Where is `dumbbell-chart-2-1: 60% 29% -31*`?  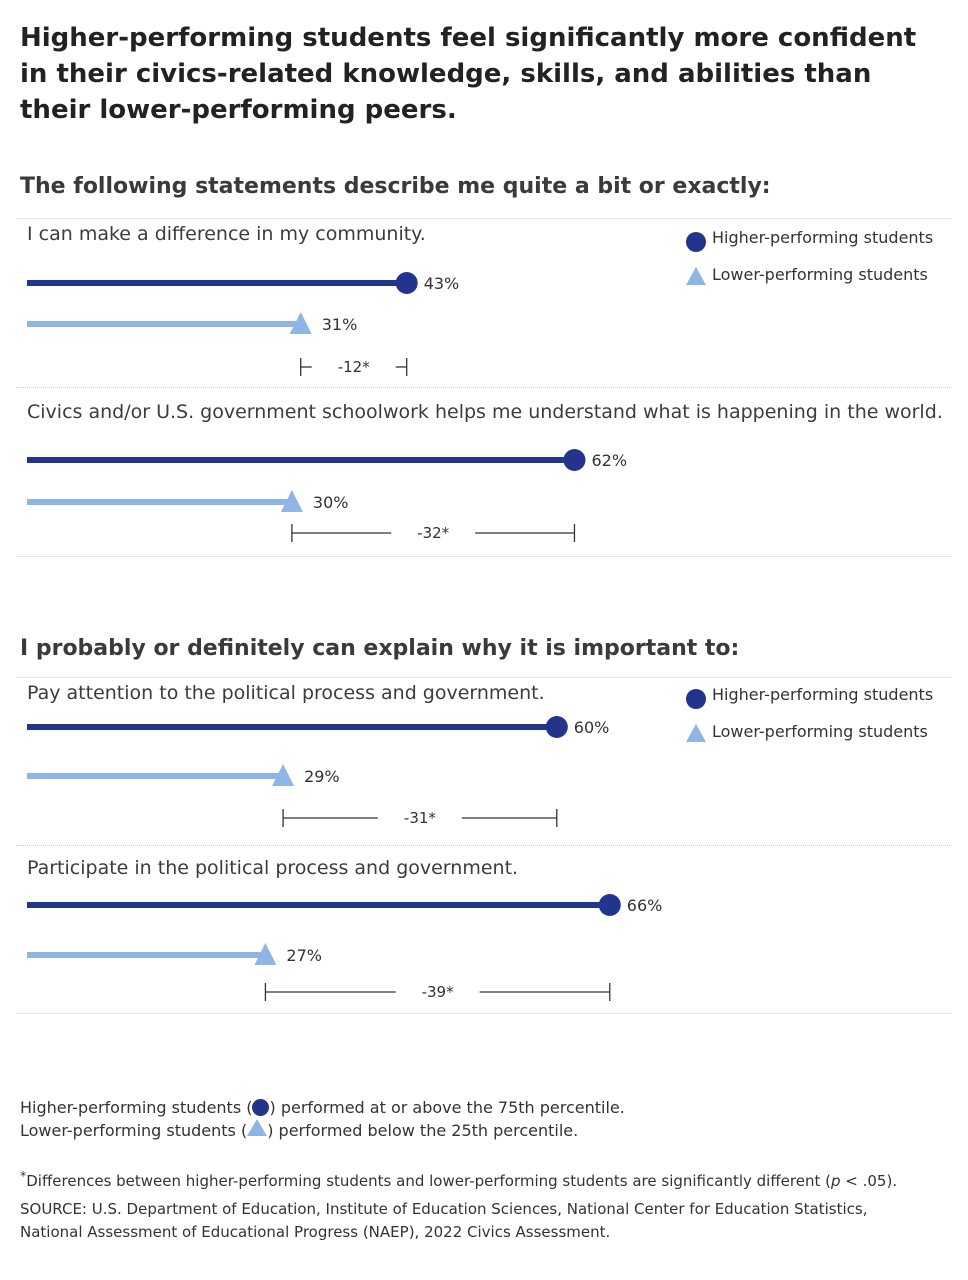 dumbbell-chart-2-1: 60% 29% -31* is located at coordinates (318, 771).